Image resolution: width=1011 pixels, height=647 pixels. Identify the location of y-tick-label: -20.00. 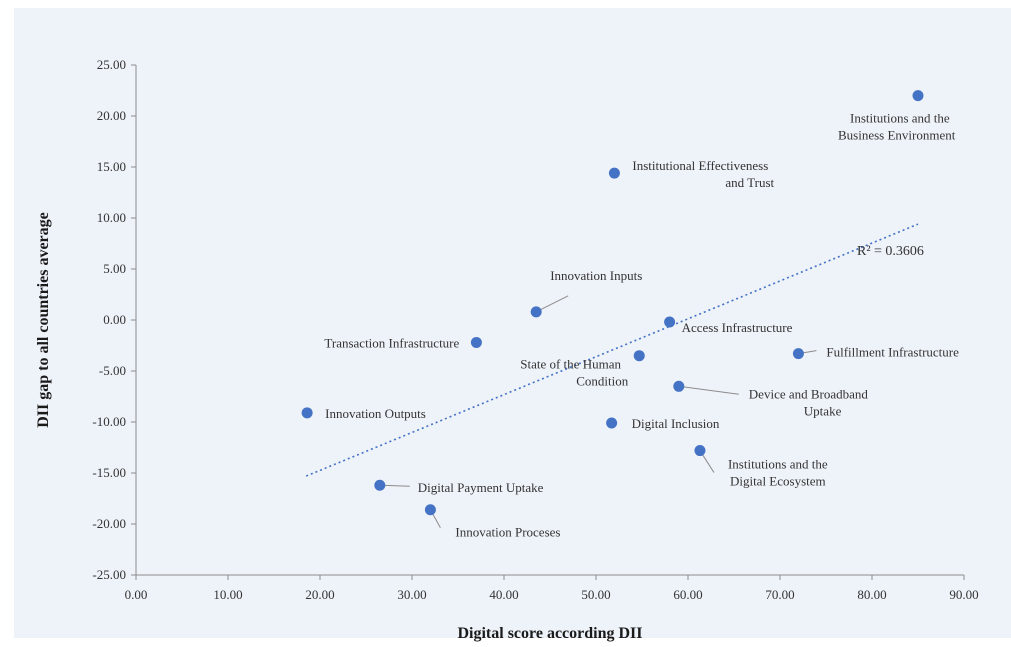
(109, 523).